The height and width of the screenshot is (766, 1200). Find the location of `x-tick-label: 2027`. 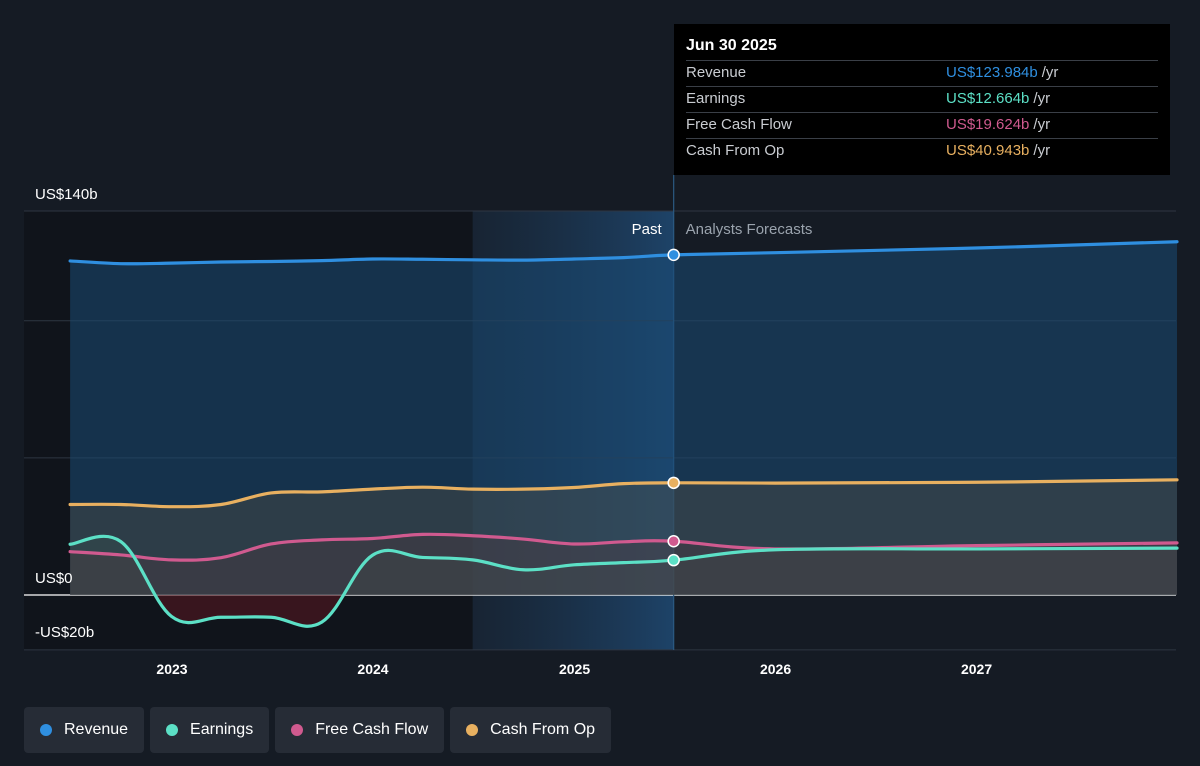

x-tick-label: 2027 is located at coordinates (976, 669).